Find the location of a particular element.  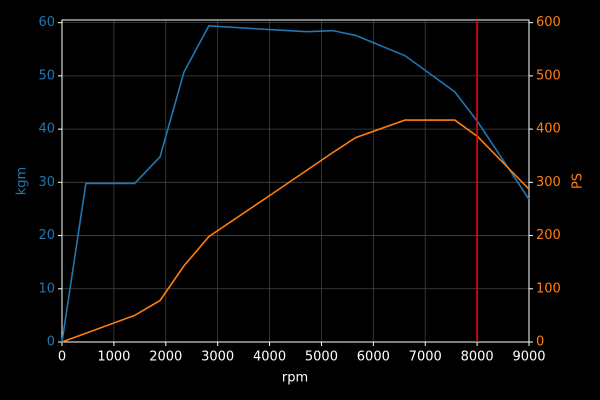

x-tick-label: 4000 is located at coordinates (269, 357).